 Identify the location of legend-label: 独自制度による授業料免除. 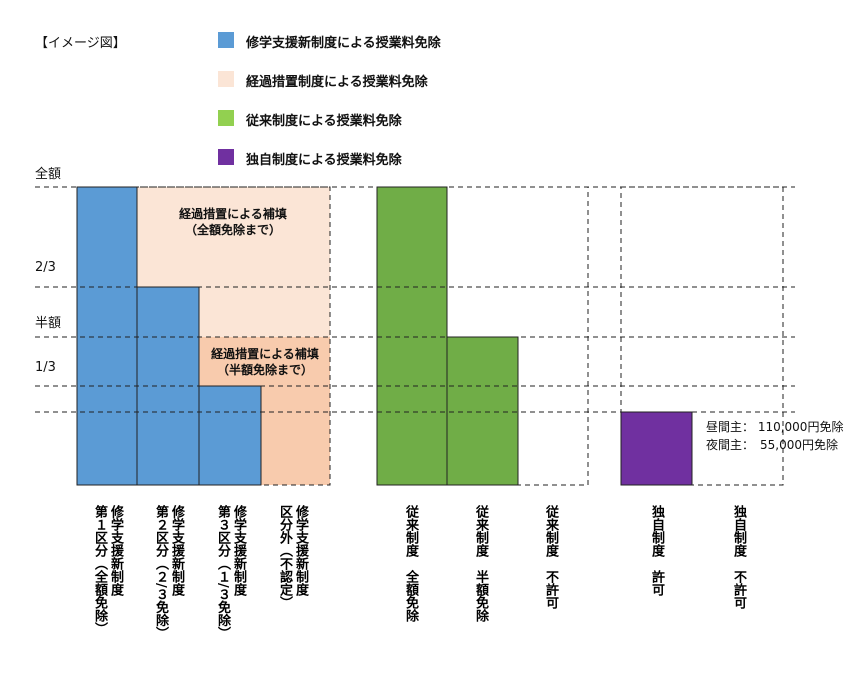
(324, 160).